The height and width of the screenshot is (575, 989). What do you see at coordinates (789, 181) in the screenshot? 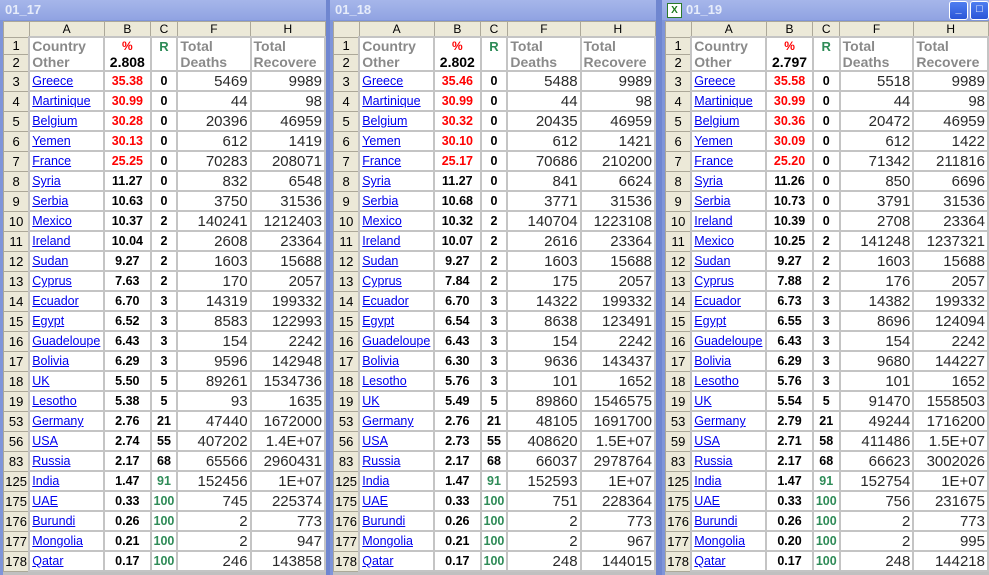
I see `pct-cell: 11.26` at bounding box center [789, 181].